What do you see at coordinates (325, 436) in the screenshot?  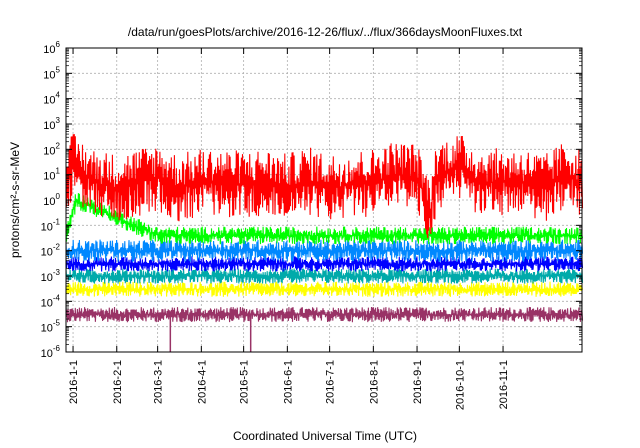 I see `x-axis-label: Coordinated Universal Time (UTC)` at bounding box center [325, 436].